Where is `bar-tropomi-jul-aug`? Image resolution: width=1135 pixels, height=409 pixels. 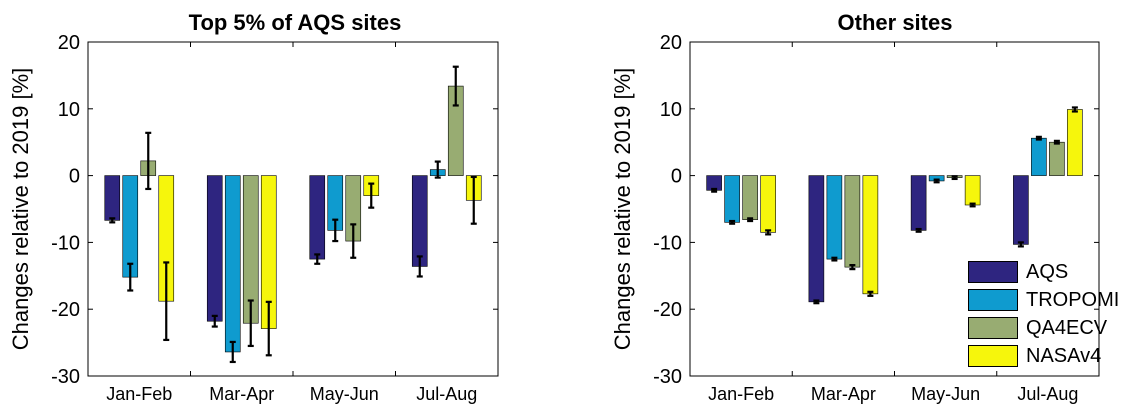
bar-tropomi-jul-aug is located at coordinates (1039, 156).